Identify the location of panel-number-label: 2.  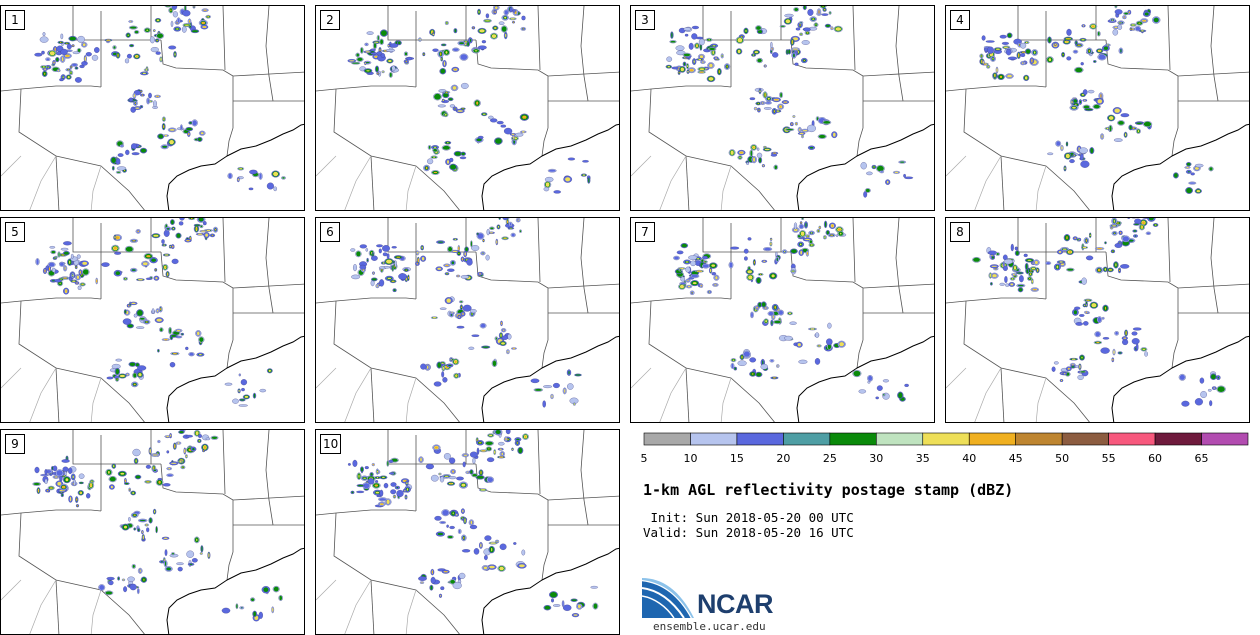
(330, 20).